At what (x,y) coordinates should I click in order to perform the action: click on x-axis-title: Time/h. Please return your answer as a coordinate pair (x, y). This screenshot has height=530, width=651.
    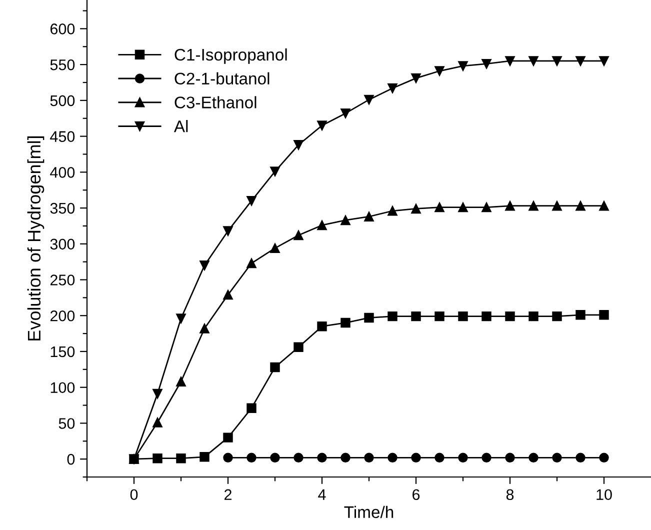
    Looking at the image, I should click on (369, 512).